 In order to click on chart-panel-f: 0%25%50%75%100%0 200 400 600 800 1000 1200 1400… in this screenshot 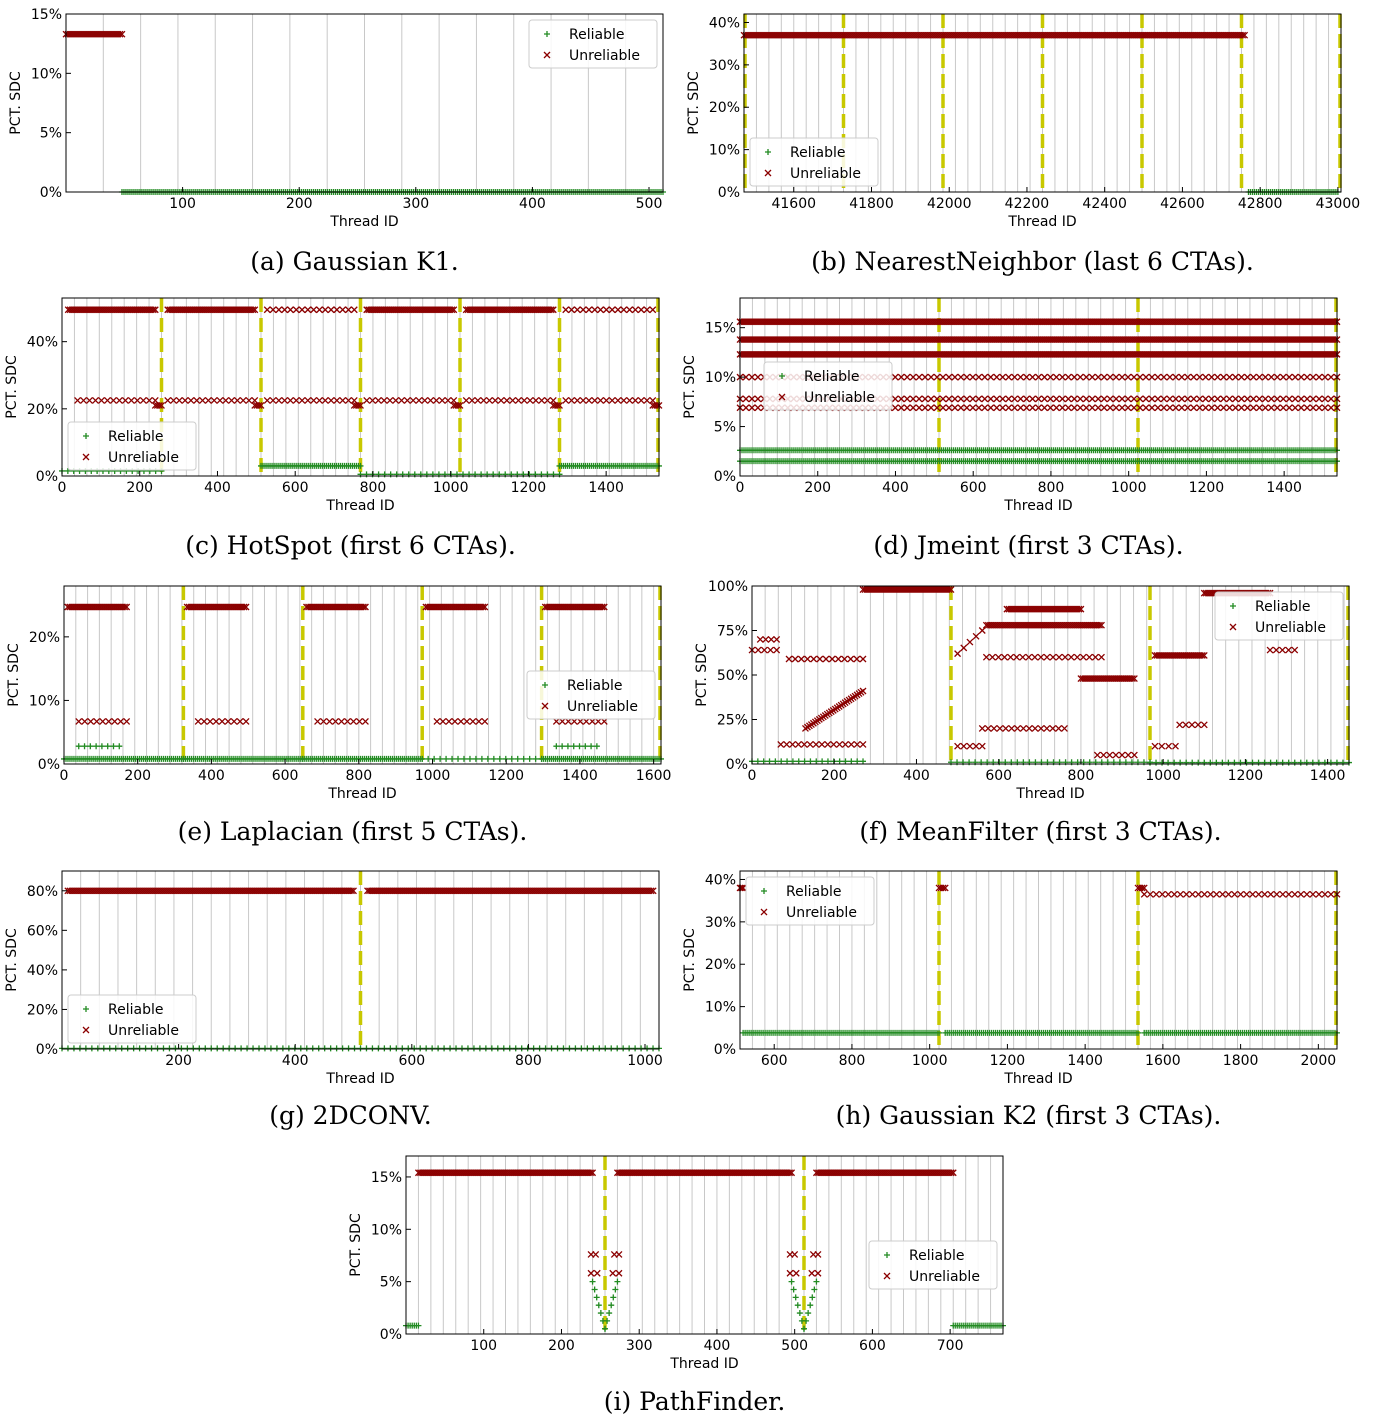, I will do `click(1023, 712)`.